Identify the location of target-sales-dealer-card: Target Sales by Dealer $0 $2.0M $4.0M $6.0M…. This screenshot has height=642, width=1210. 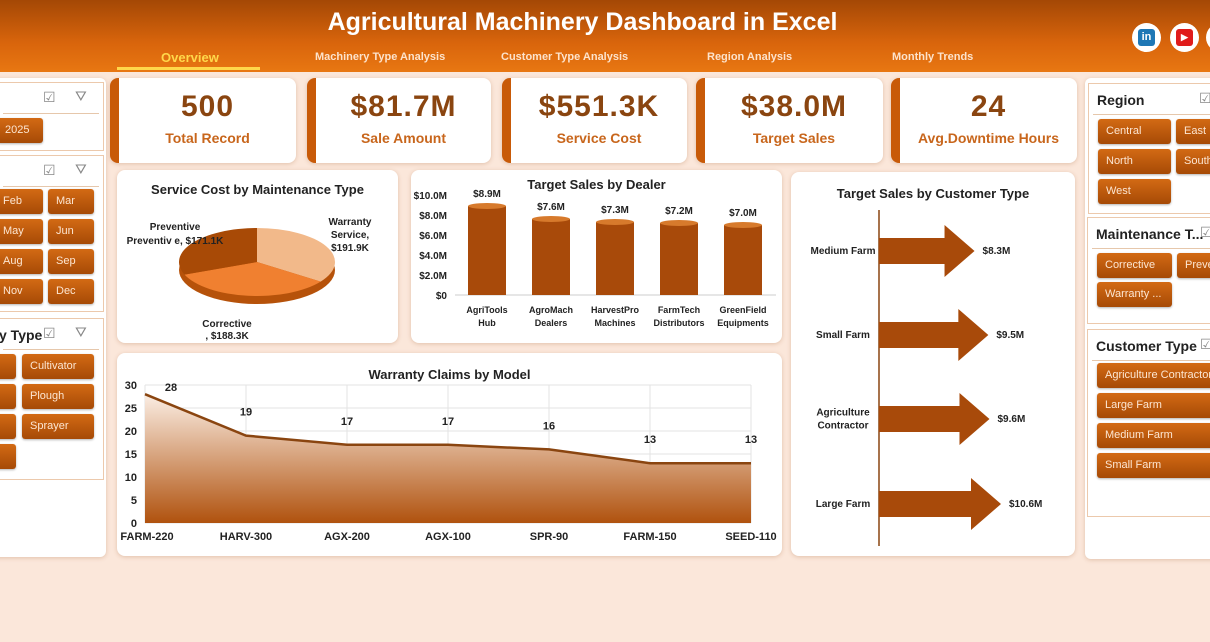
(596, 256).